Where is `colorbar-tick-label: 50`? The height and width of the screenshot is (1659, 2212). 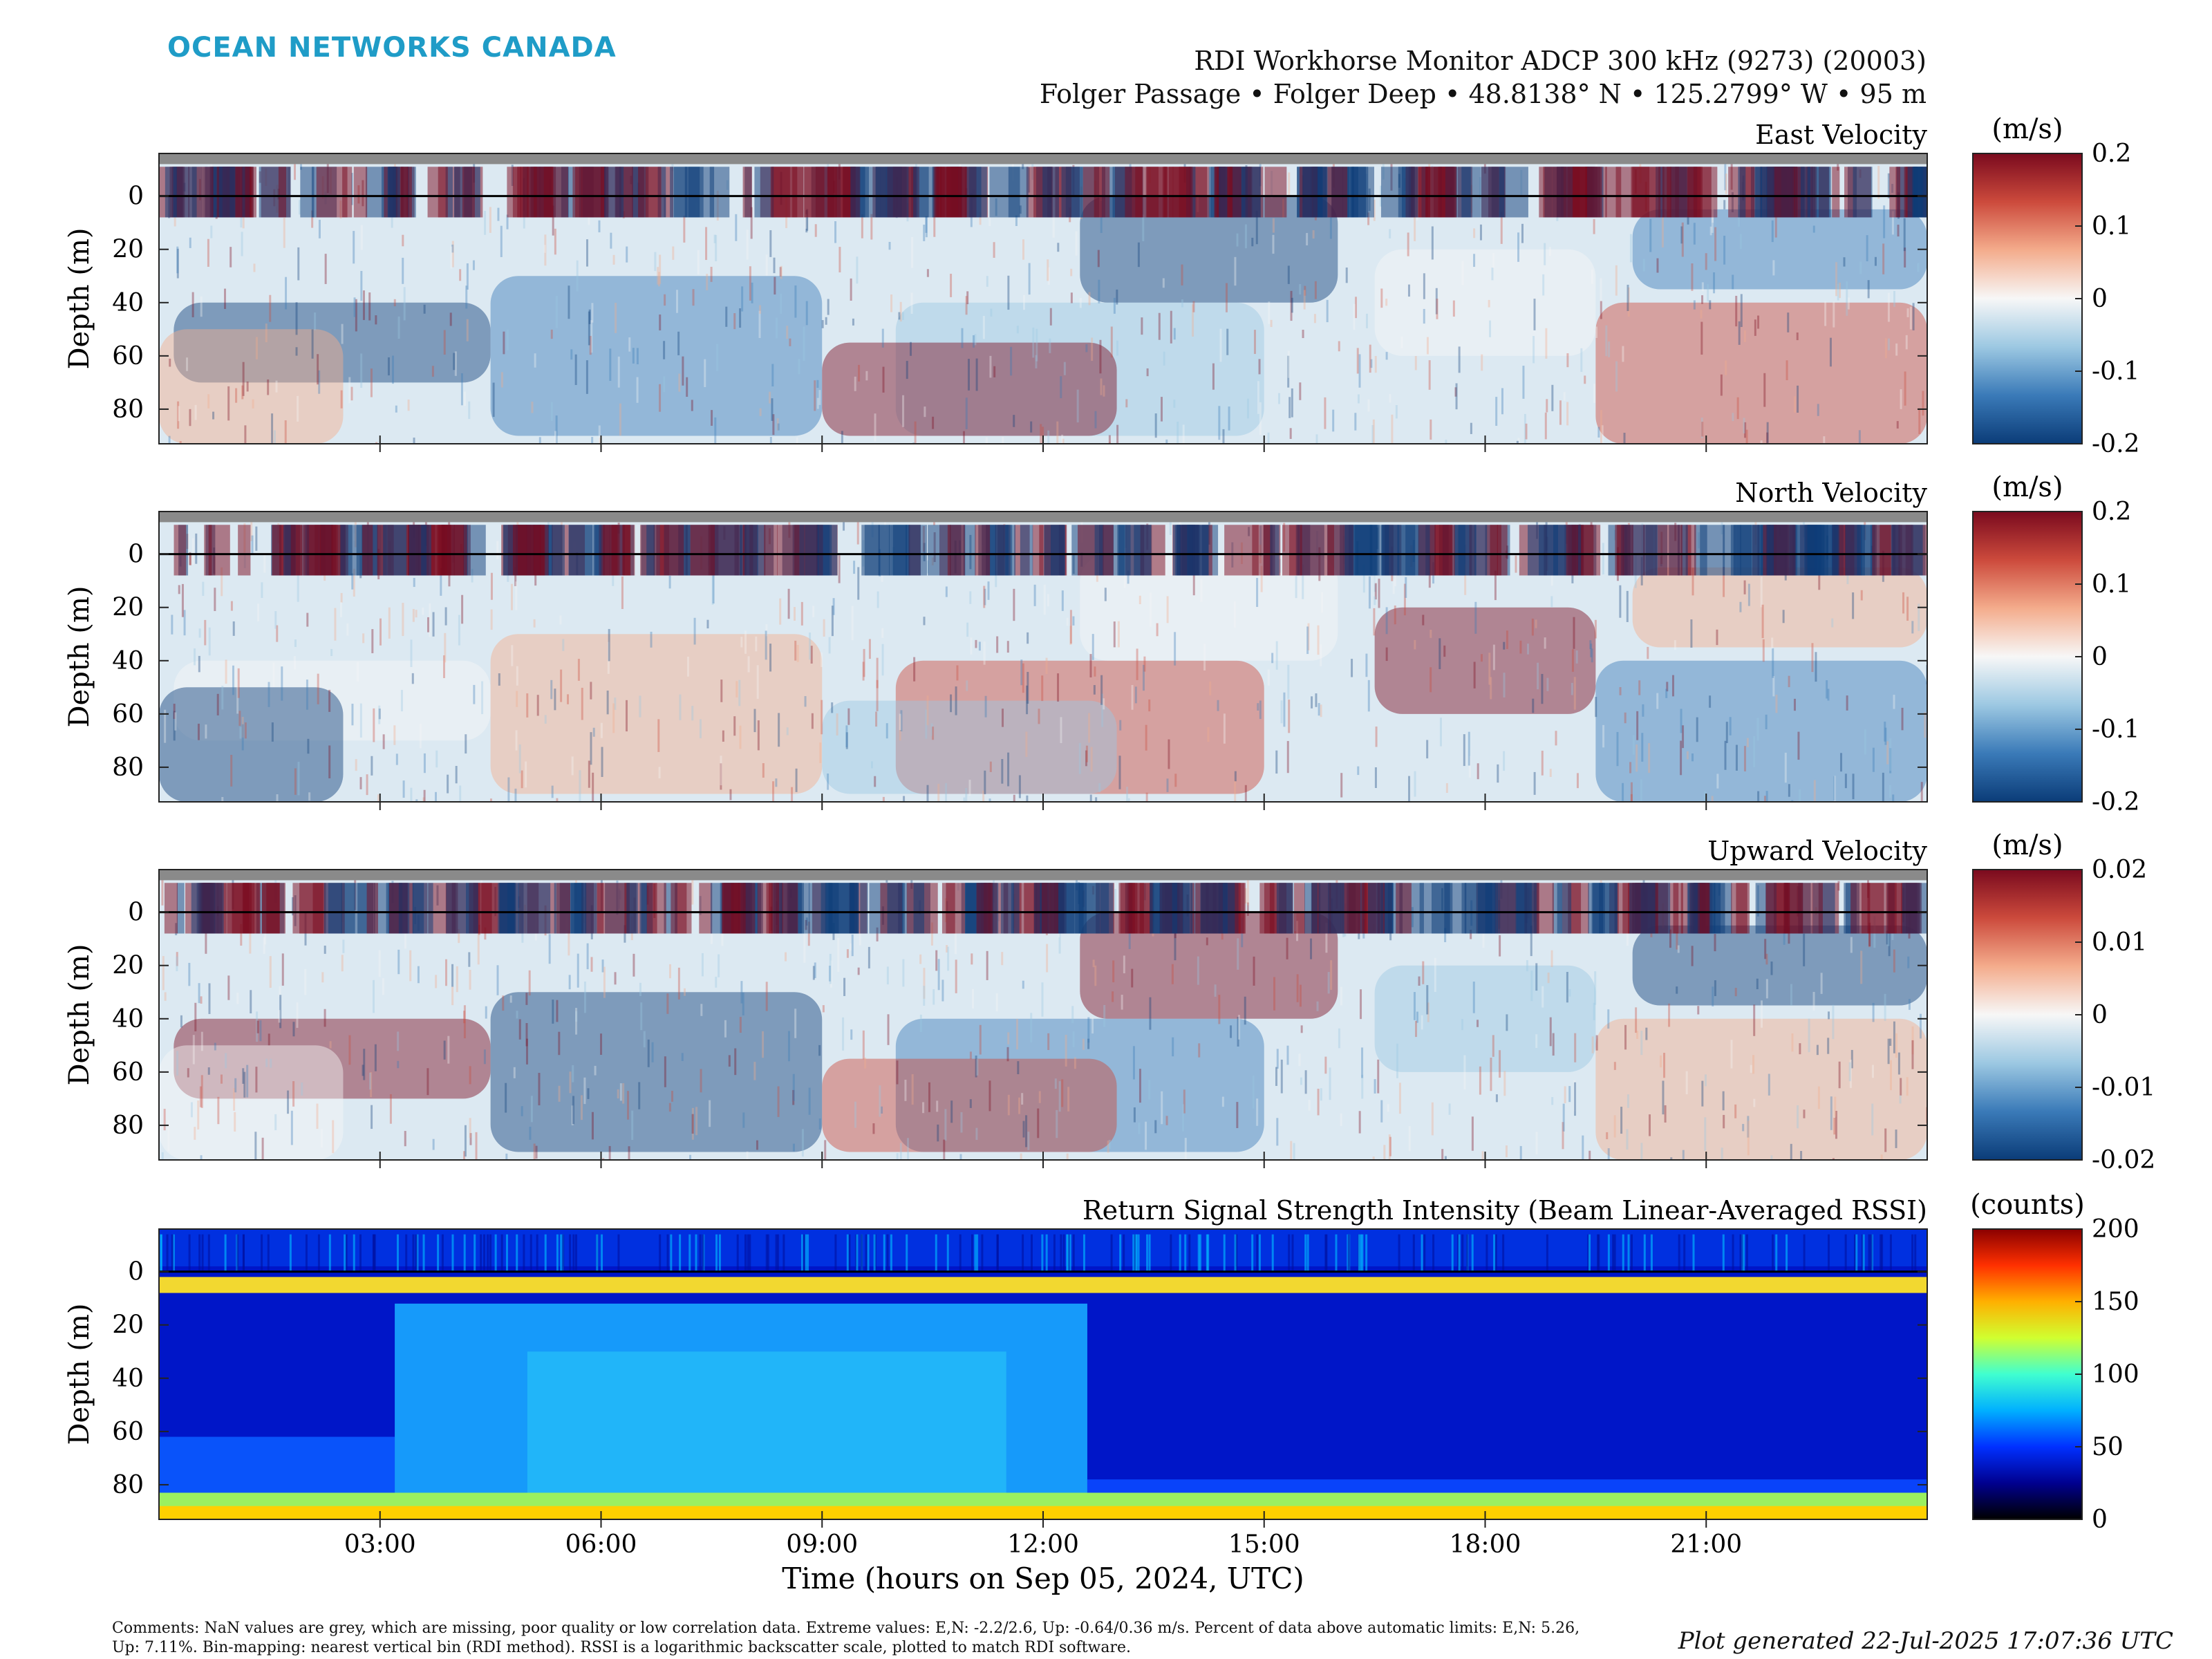 colorbar-tick-label: 50 is located at coordinates (2108, 1447).